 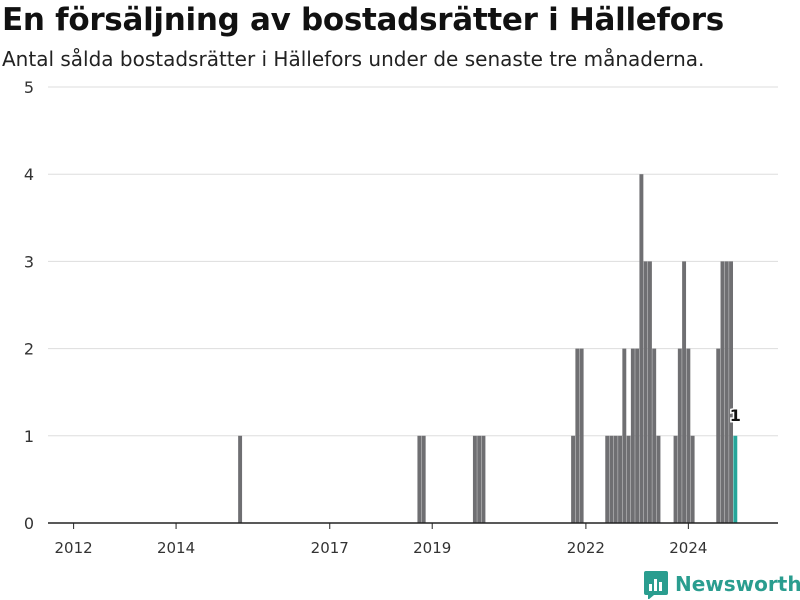 I want to click on y-tick-label-0: 0, so click(x=29, y=523).